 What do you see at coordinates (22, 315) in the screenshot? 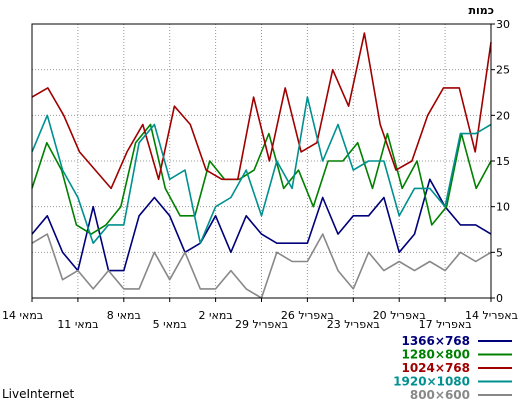
I see `x-tick-label: 14 במאי` at bounding box center [22, 315].